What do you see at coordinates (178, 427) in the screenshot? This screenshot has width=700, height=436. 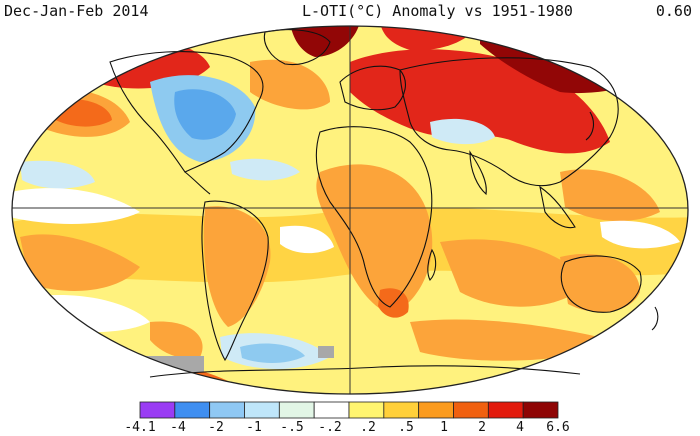 I see `legend-break-label: -4` at bounding box center [178, 427].